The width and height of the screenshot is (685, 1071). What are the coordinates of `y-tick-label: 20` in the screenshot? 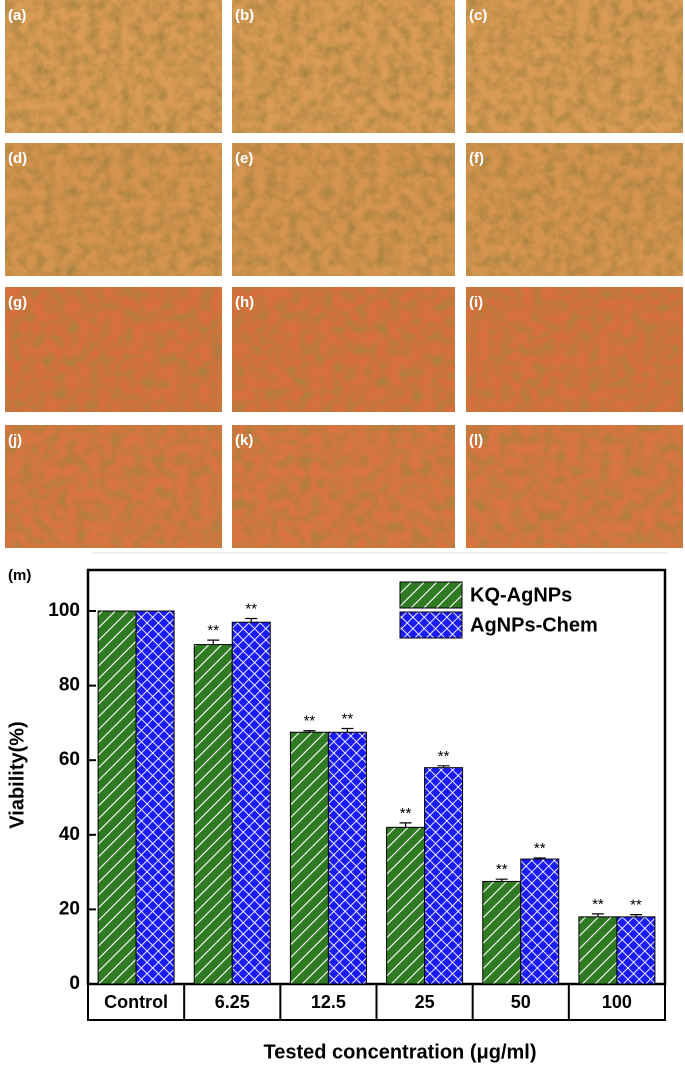 It's located at (69, 908).